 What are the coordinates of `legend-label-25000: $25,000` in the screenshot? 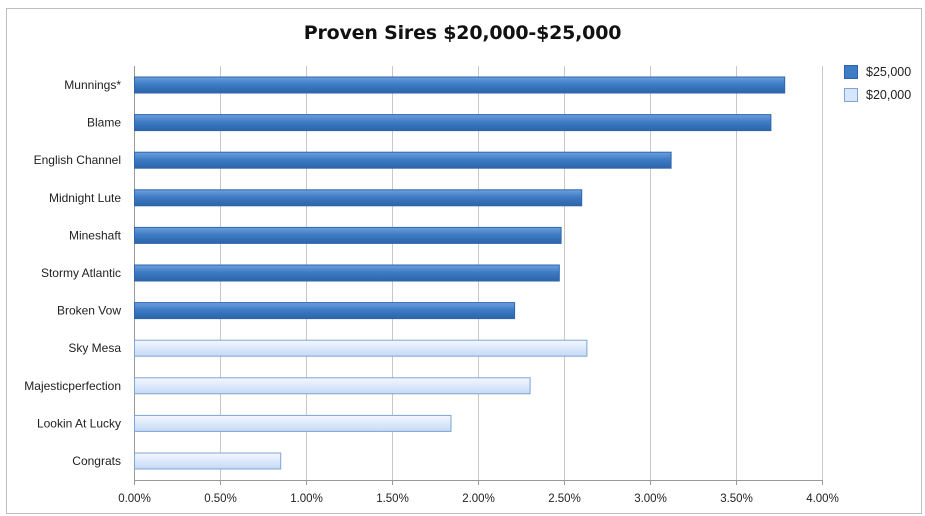 It's located at (889, 72).